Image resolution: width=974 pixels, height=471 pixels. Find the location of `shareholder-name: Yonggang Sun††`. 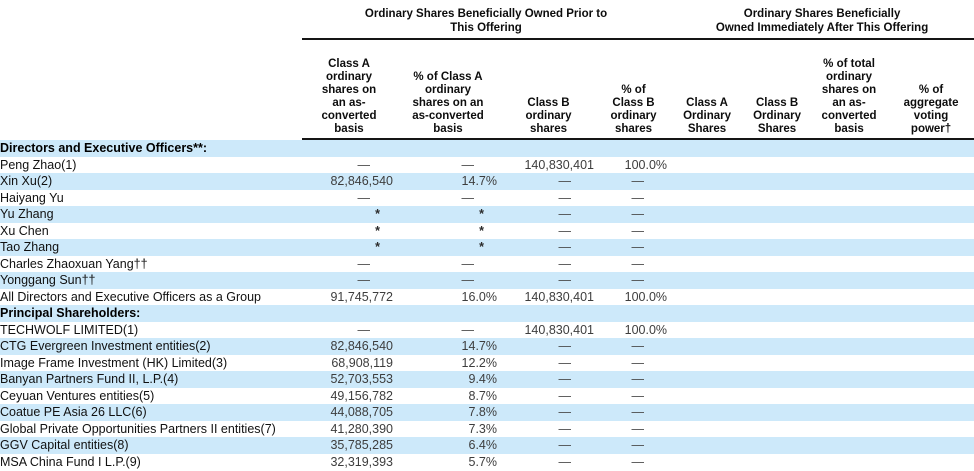

shareholder-name: Yonggang Sun†† is located at coordinates (151, 280).